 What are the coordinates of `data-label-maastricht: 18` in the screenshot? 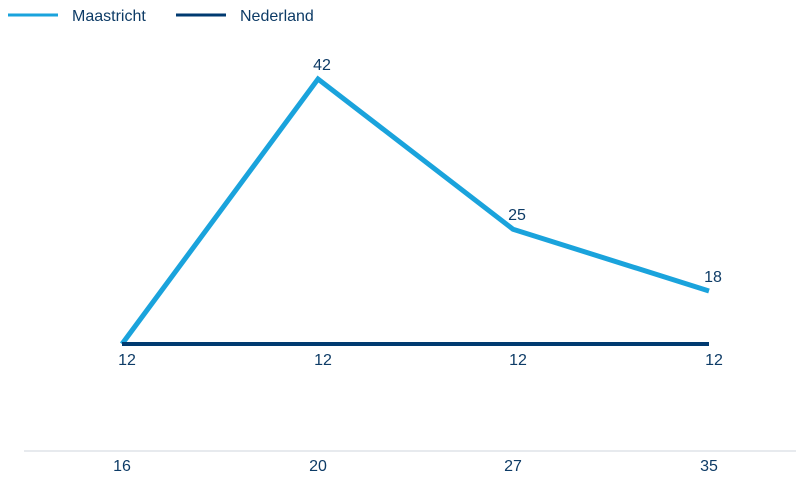 It's located at (713, 277).